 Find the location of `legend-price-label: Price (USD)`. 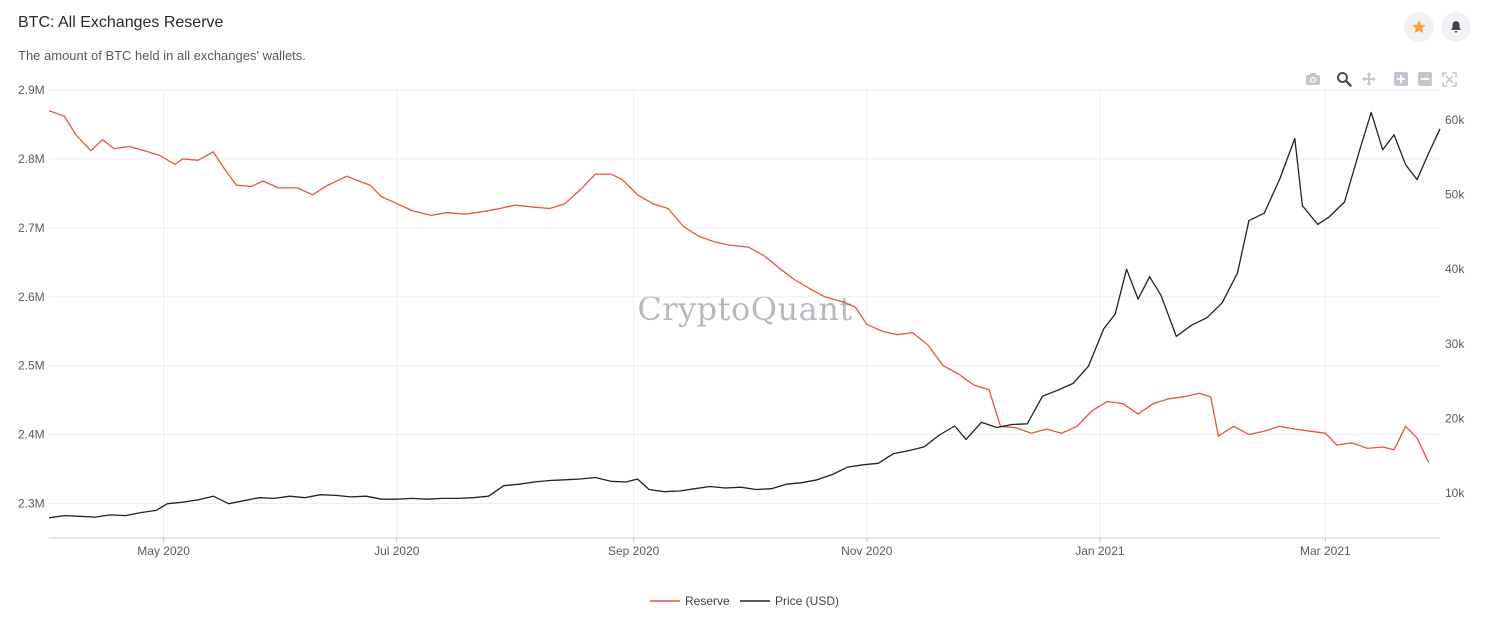

legend-price-label: Price (USD) is located at coordinates (807, 601).